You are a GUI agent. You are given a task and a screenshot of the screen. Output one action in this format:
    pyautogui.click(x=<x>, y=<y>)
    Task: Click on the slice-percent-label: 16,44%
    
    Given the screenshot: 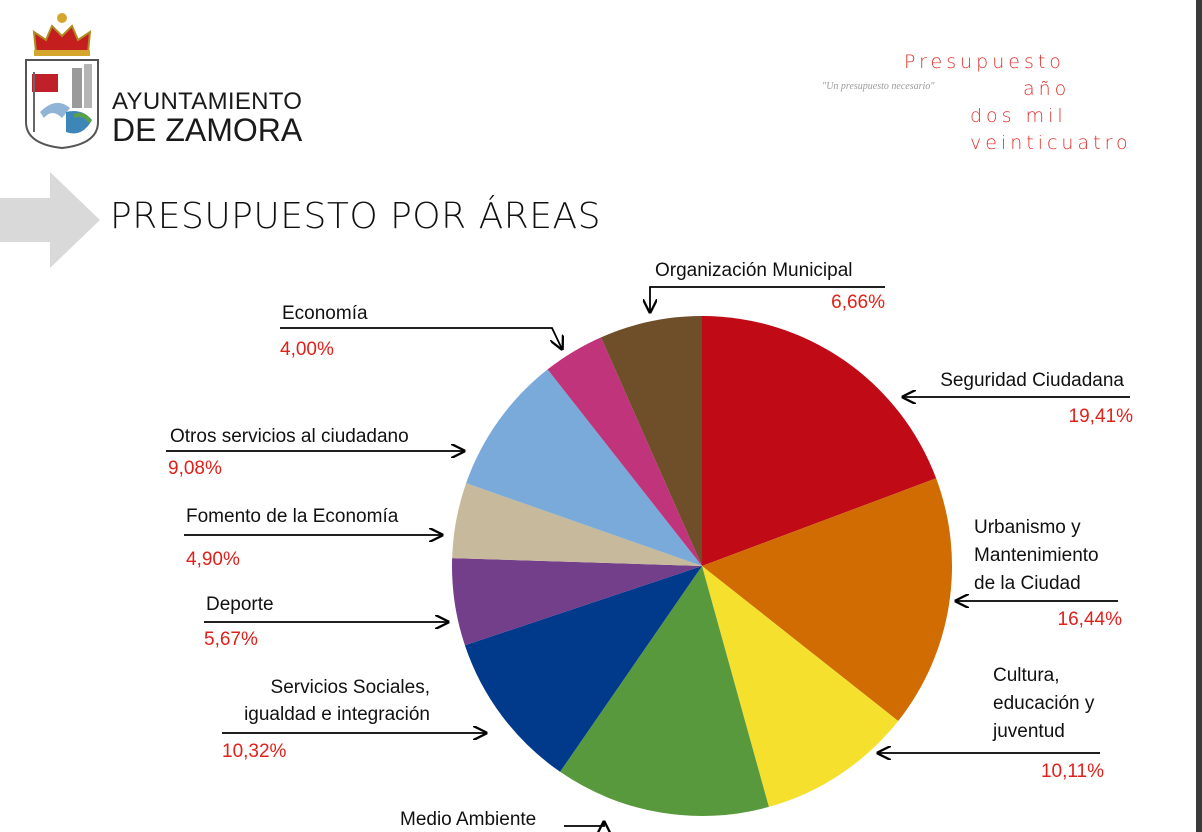 What is the action you would take?
    pyautogui.click(x=1090, y=619)
    